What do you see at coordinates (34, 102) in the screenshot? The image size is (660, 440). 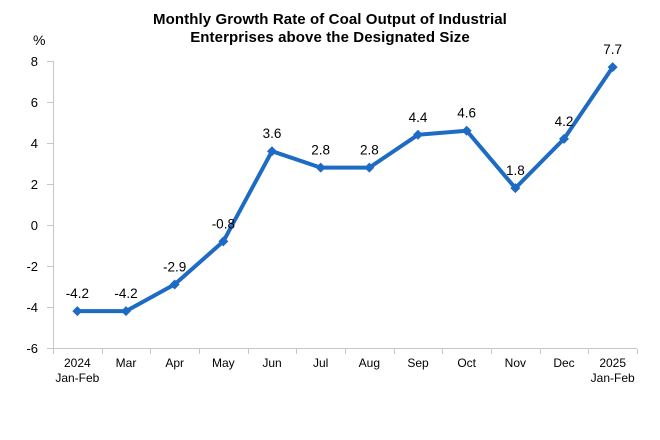 I see `y-tick-label: 6` at bounding box center [34, 102].